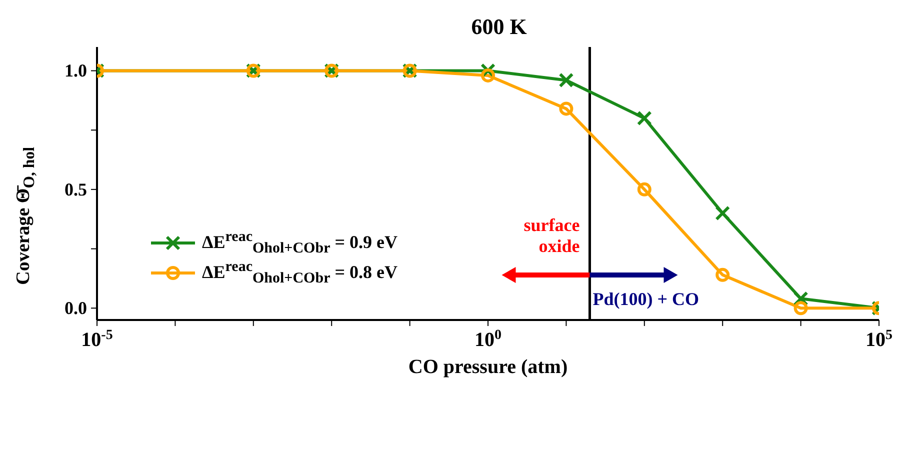 This screenshot has width=909, height=453. What do you see at coordinates (75, 70) in the screenshot?
I see `y-tick-label: 1.0` at bounding box center [75, 70].